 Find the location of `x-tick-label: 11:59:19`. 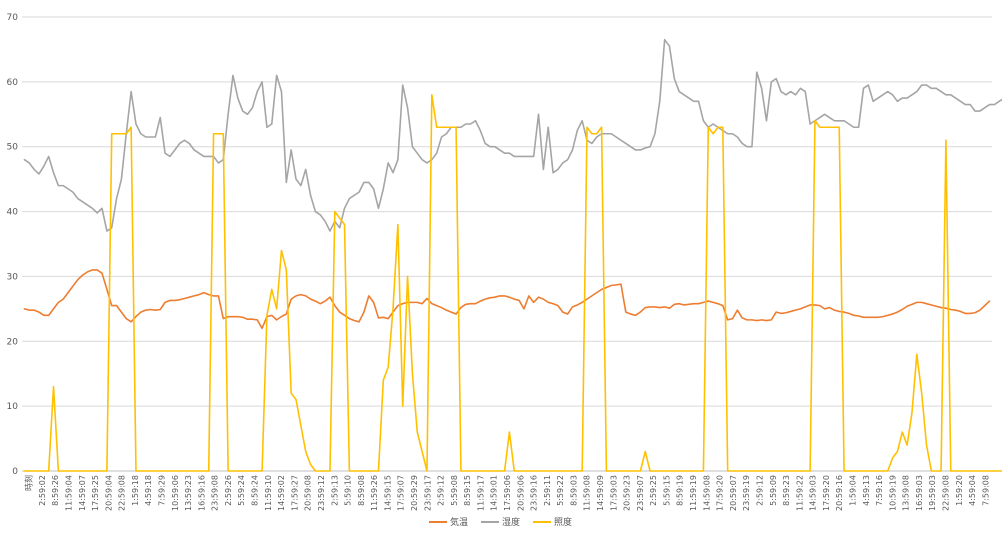

x-tick-label: 11:59:19 is located at coordinates (693, 493).